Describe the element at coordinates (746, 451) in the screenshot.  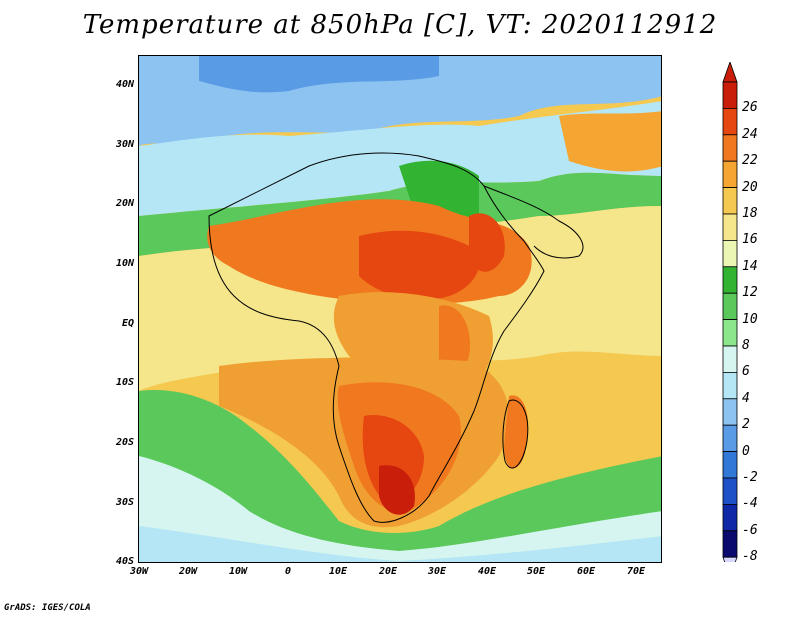
I see `colorbar-label: 0` at that location.